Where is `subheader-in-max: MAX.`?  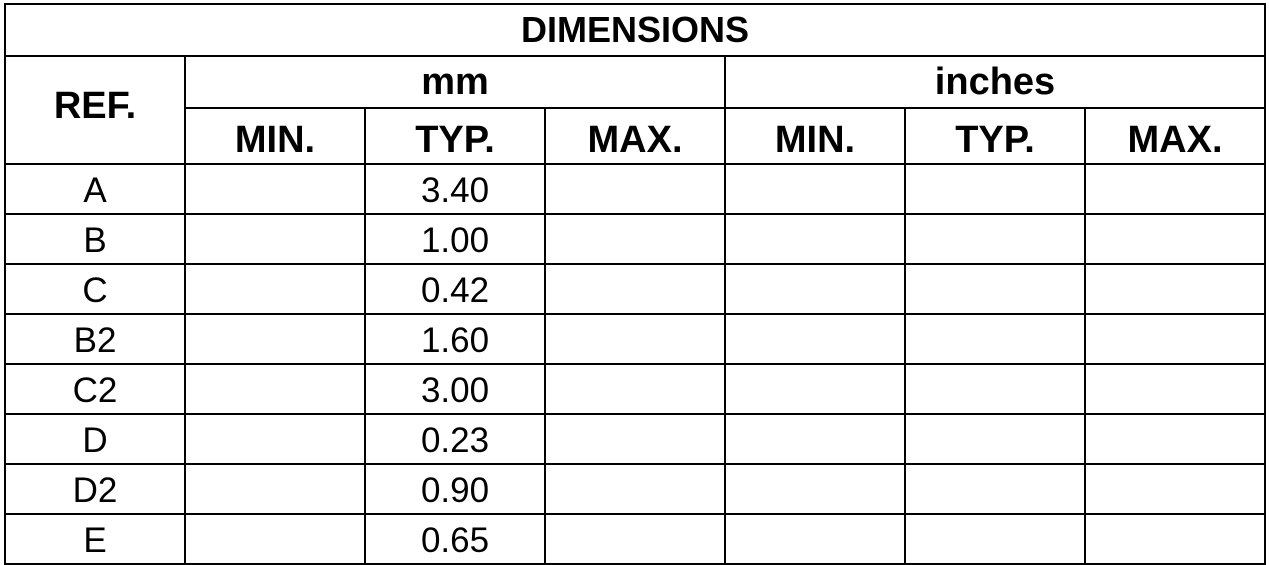 subheader-in-max: MAX. is located at coordinates (1175, 136).